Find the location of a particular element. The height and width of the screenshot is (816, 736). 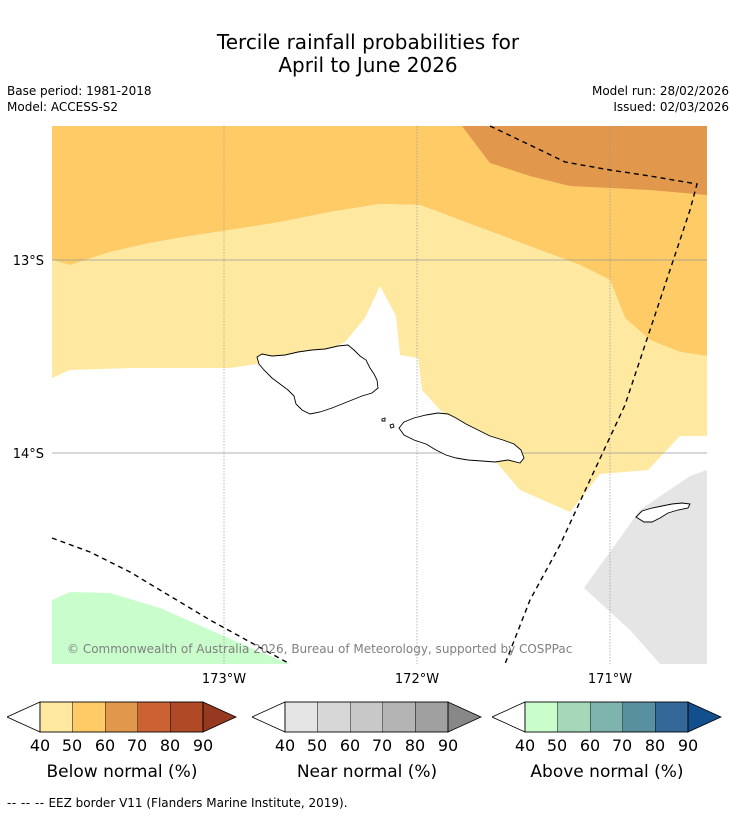

title-line-2: April to June 2026 is located at coordinates (368, 65).